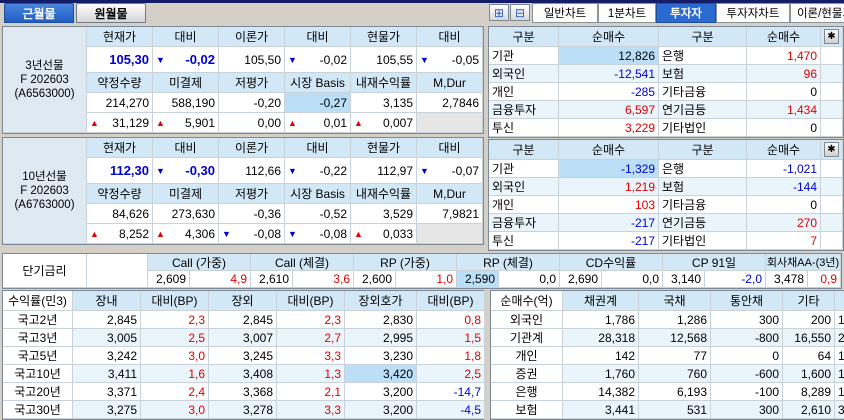 This screenshot has height=420, width=844. What do you see at coordinates (609, 205) in the screenshot?
I see `value-cell: 103` at bounding box center [609, 205].